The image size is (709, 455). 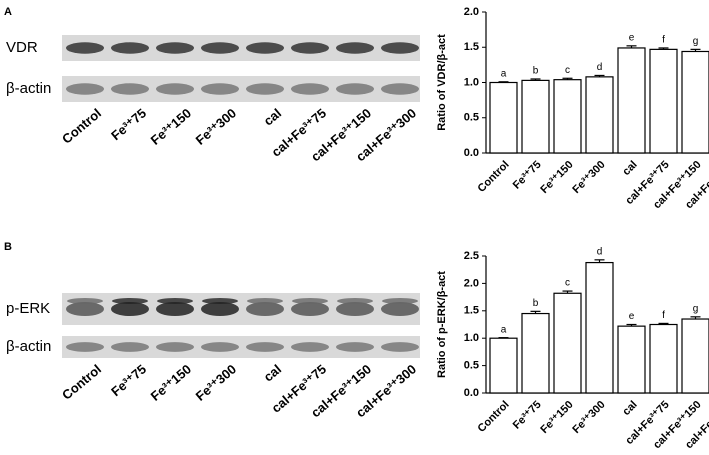 What do you see at coordinates (556, 177) in the screenshot?
I see `x-tick-label: Fe³⁺150` at bounding box center [556, 177].